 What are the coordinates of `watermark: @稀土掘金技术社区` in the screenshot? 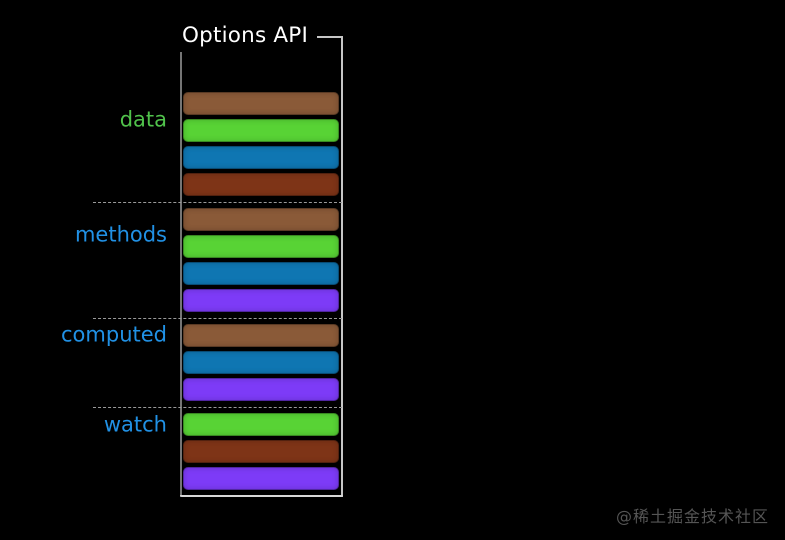 It's located at (692, 516).